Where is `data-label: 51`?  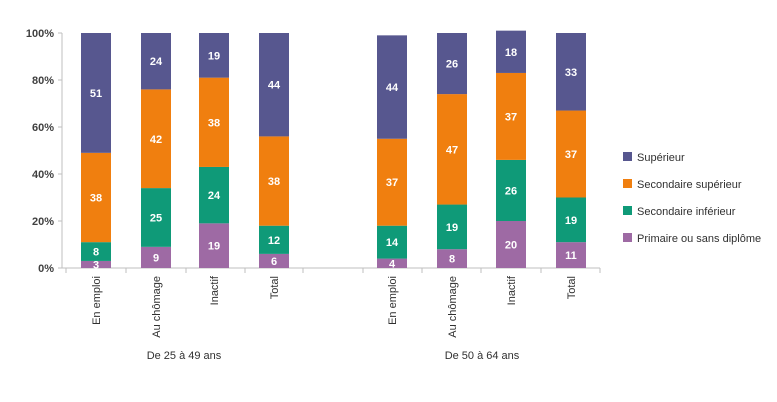 data-label: 51 is located at coordinates (96, 94).